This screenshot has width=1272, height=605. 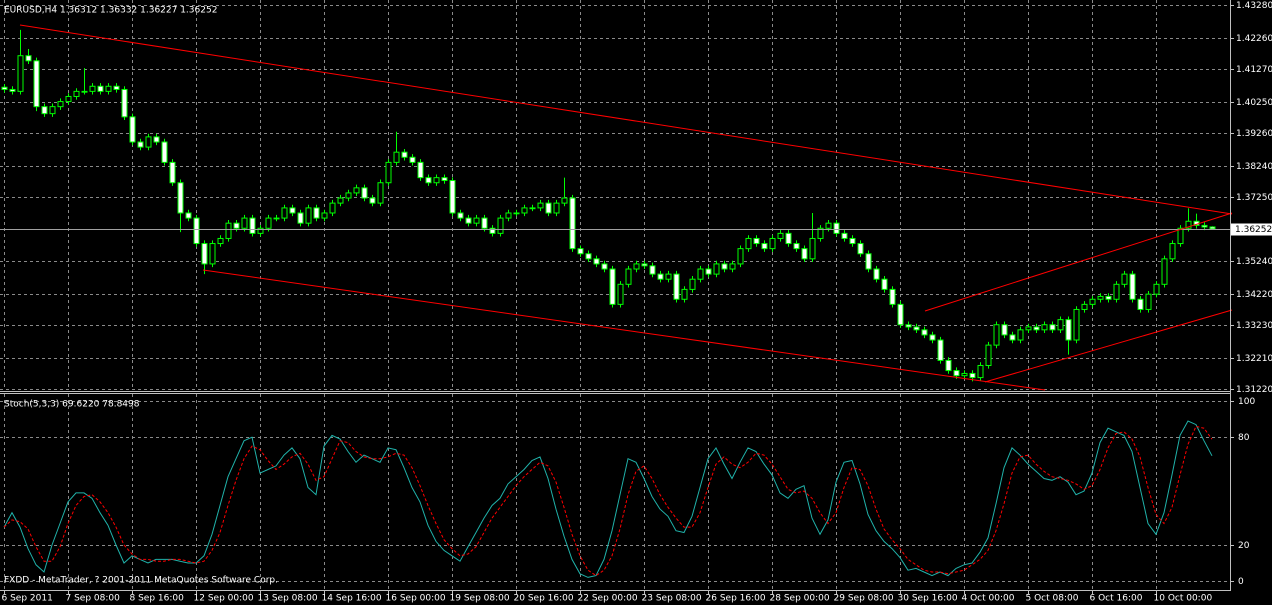 I want to click on indicator-title: Stoch(5,3,3) 69.6220 78.8498, so click(x=72, y=405).